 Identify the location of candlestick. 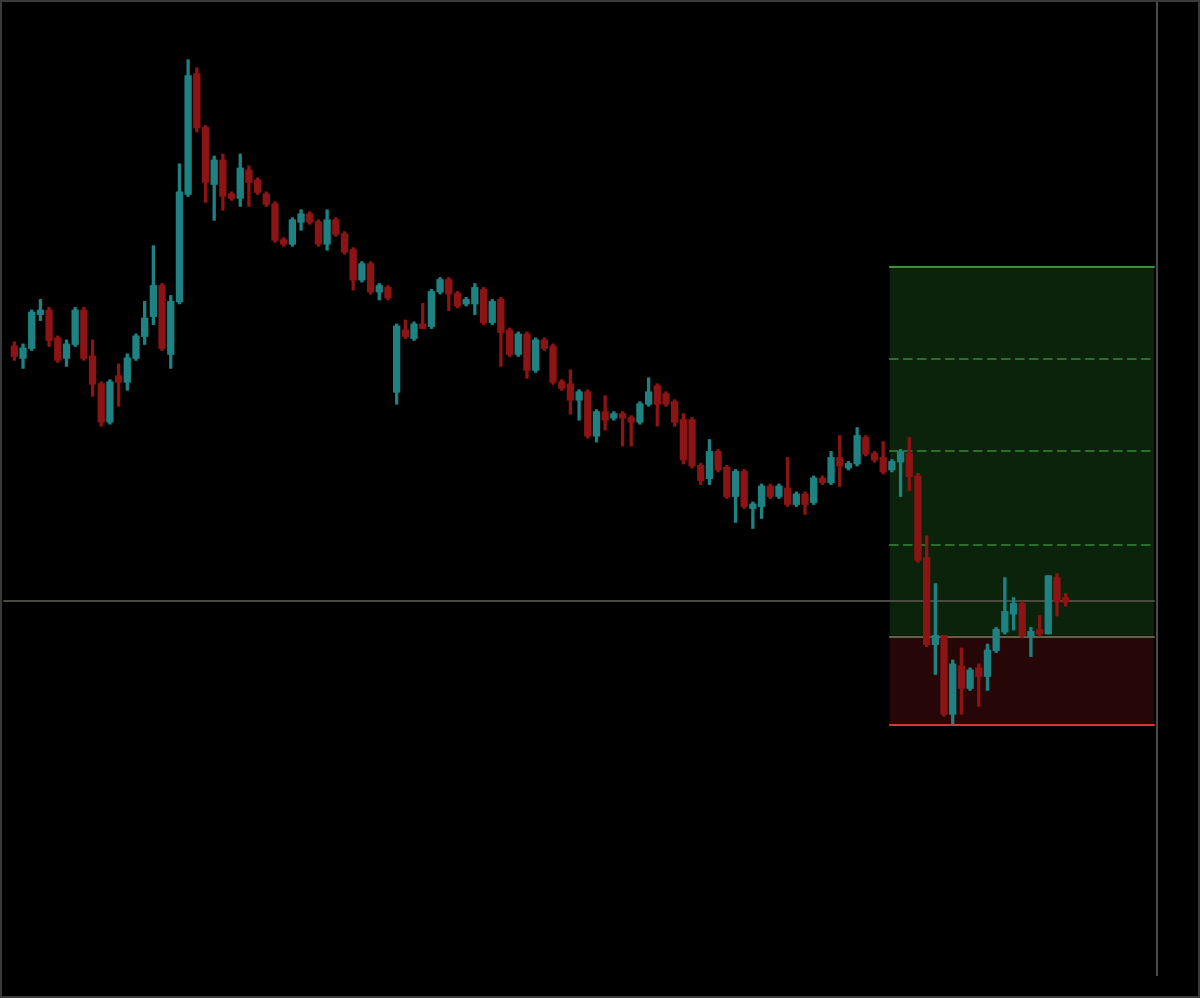
(1031, 642).